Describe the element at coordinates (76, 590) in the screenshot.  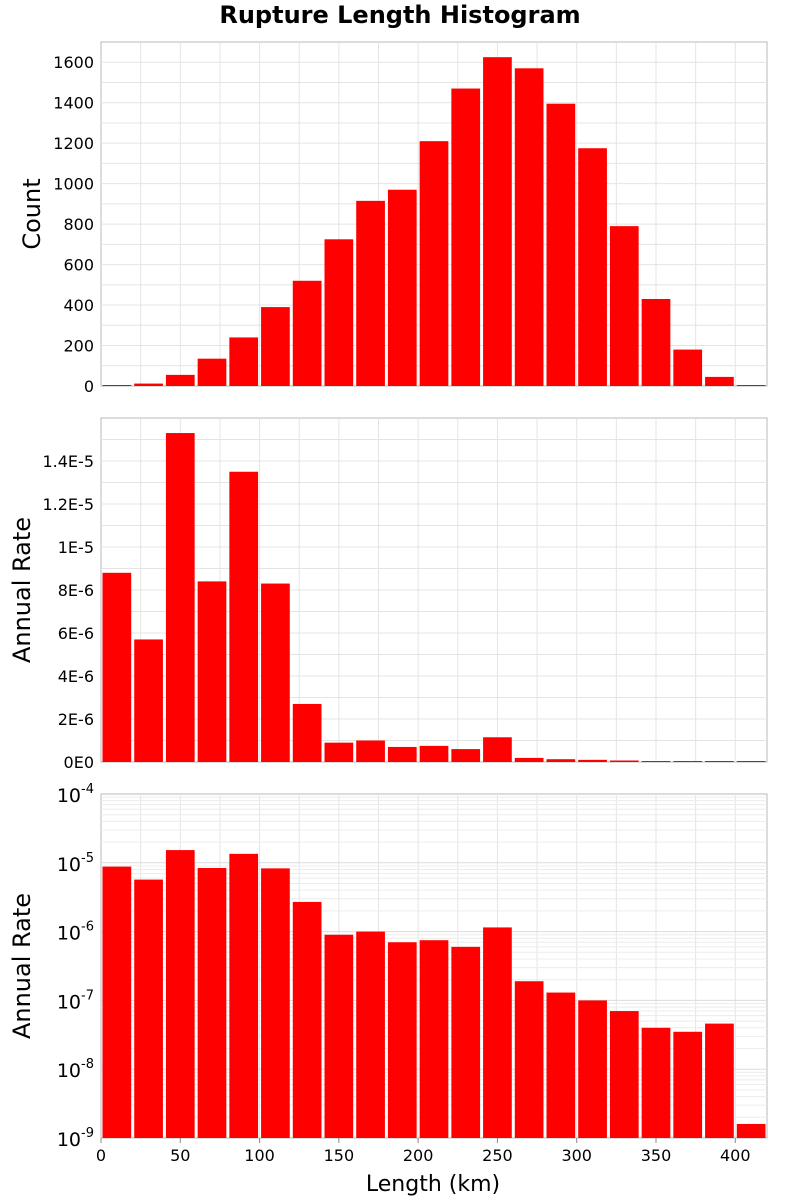
I see `y-tick-label: 8E-6` at that location.